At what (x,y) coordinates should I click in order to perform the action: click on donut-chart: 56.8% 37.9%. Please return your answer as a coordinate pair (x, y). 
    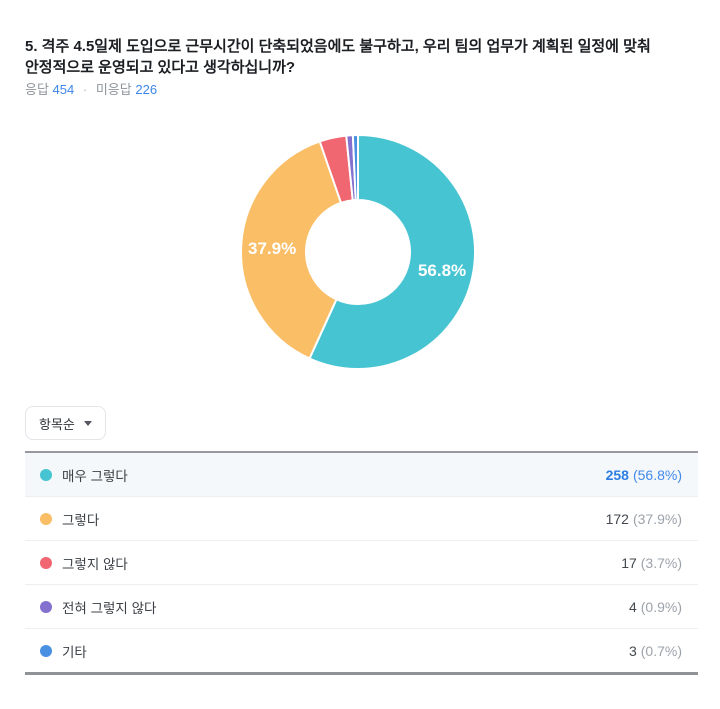
    Looking at the image, I should click on (358, 252).